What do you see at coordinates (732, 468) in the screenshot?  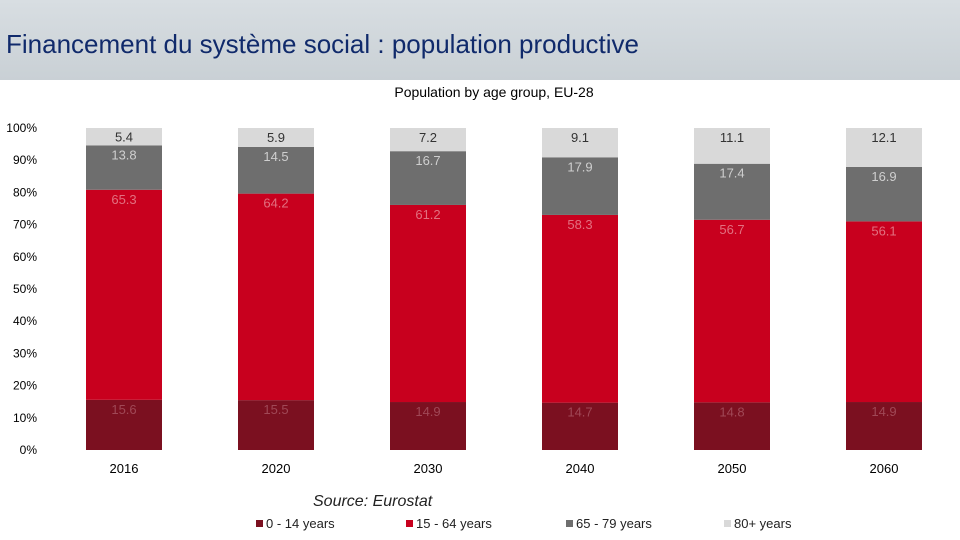 I see `x-tick-label: 2050` at bounding box center [732, 468].